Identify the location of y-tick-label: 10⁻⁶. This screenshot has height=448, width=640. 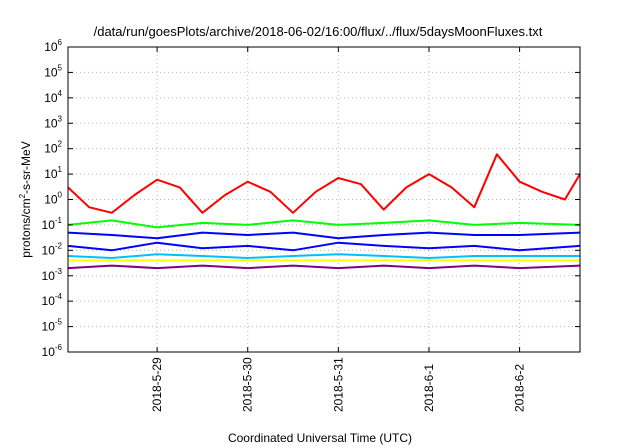
(52, 351).